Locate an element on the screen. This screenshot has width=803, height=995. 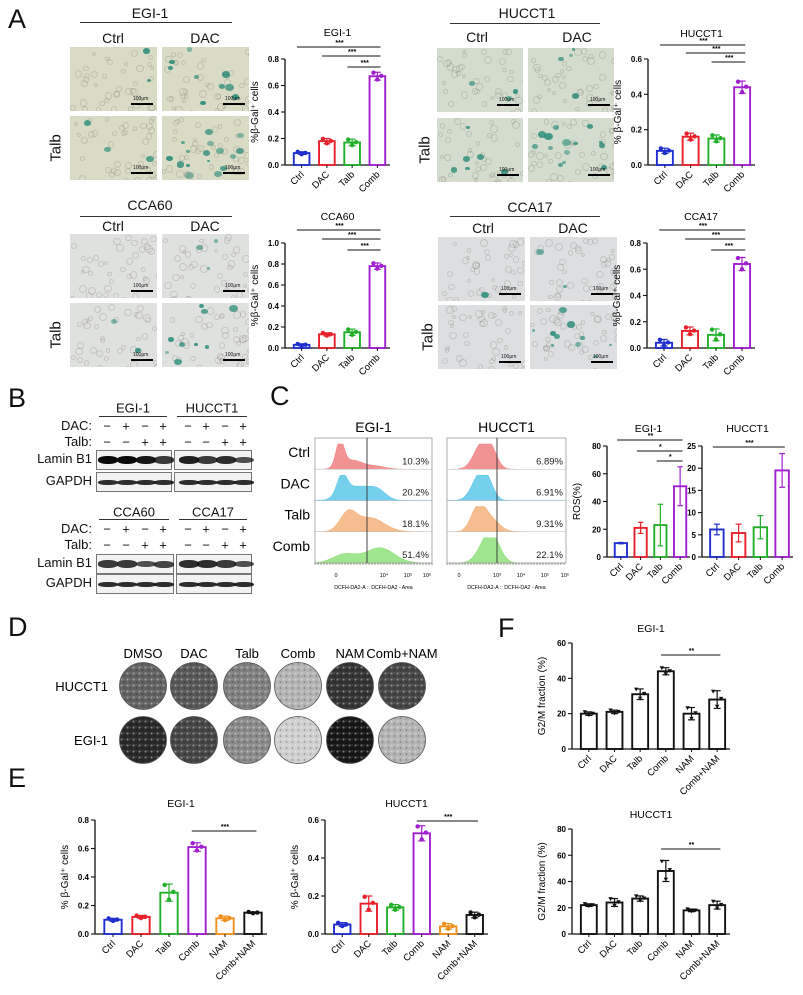
panel-label-a: A is located at coordinates (17, 19).